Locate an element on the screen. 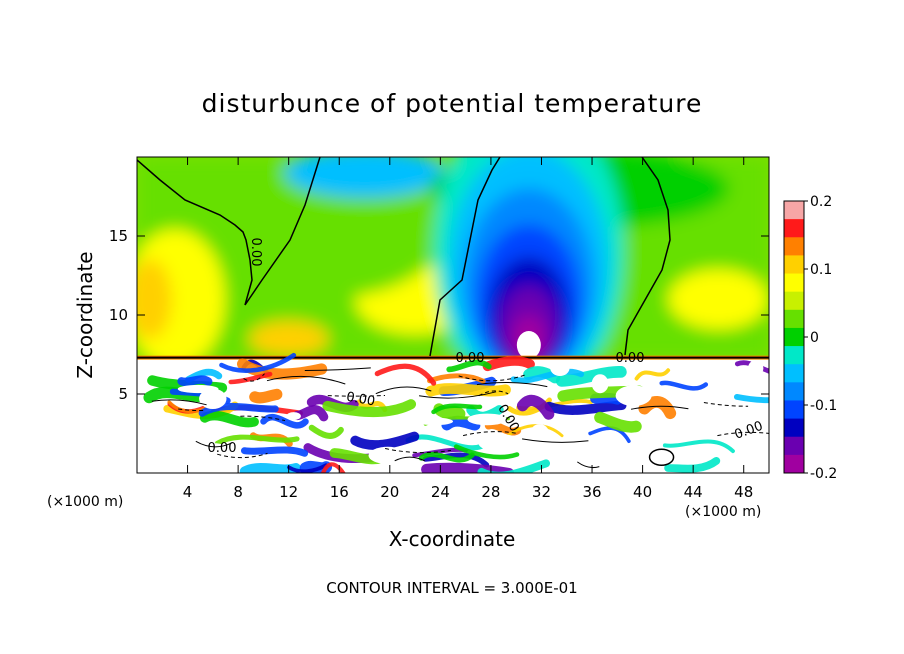 The width and height of the screenshot is (904, 654). colorbar-tick-label: 0 is located at coordinates (814, 338).